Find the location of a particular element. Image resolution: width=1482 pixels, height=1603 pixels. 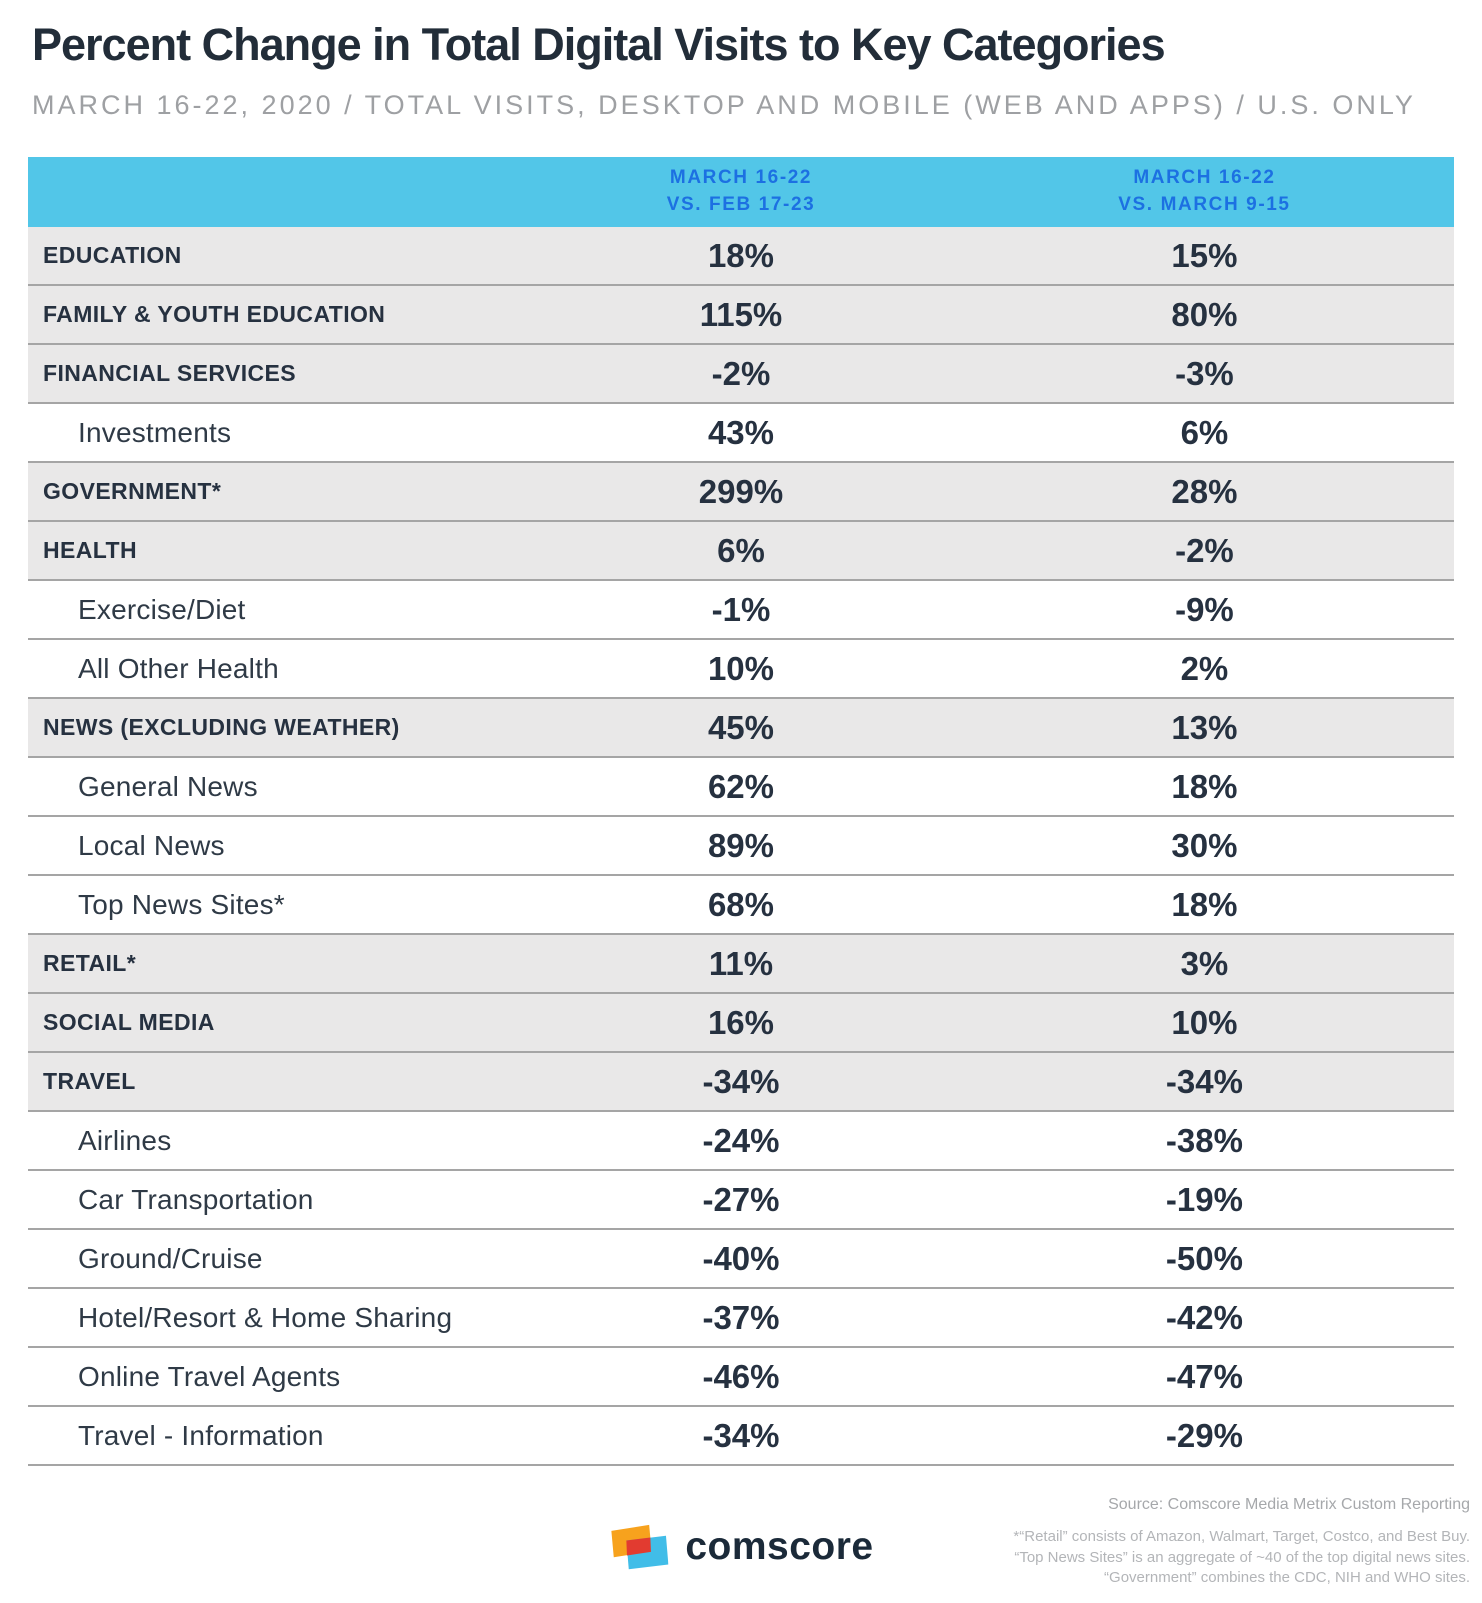

table-row: FAMILY & YOUTH EDUCATION 115% 80% is located at coordinates (741, 315).